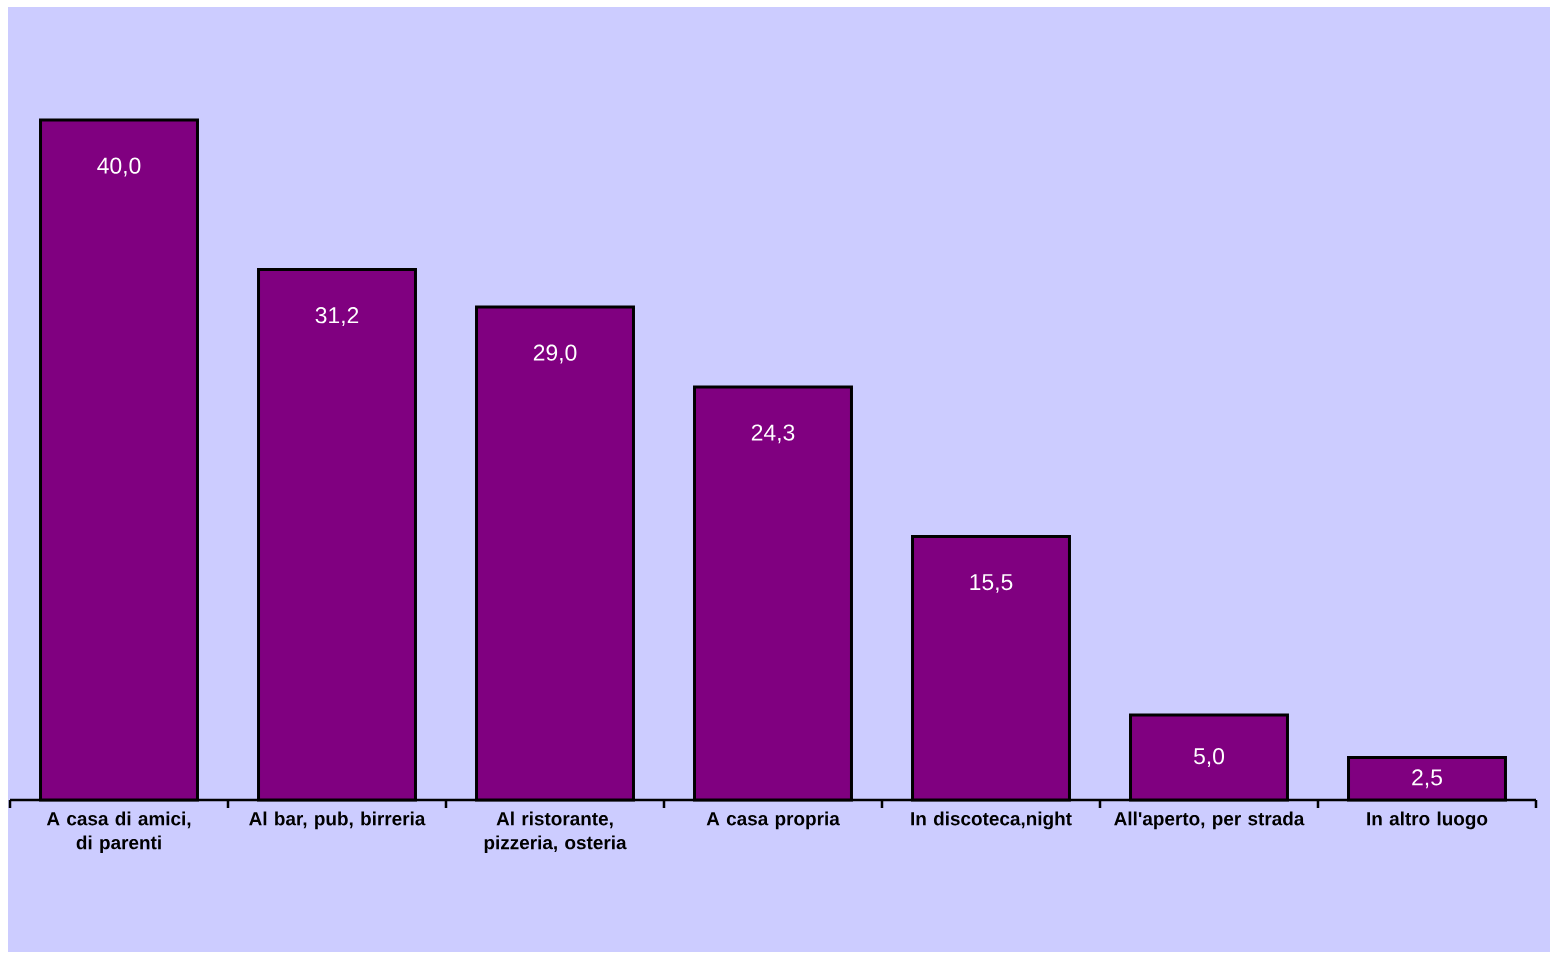 The image size is (1550, 955). I want to click on x-tick-label: A casa propria, so click(773, 820).